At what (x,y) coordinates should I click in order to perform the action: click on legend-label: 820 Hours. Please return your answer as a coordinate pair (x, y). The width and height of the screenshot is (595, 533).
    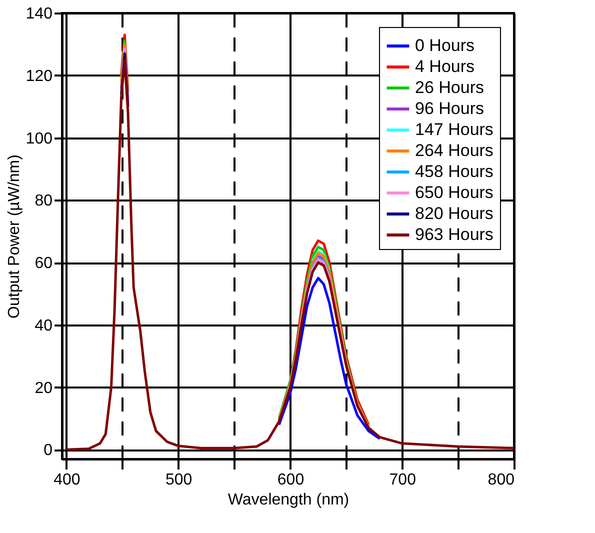
    Looking at the image, I should click on (454, 213).